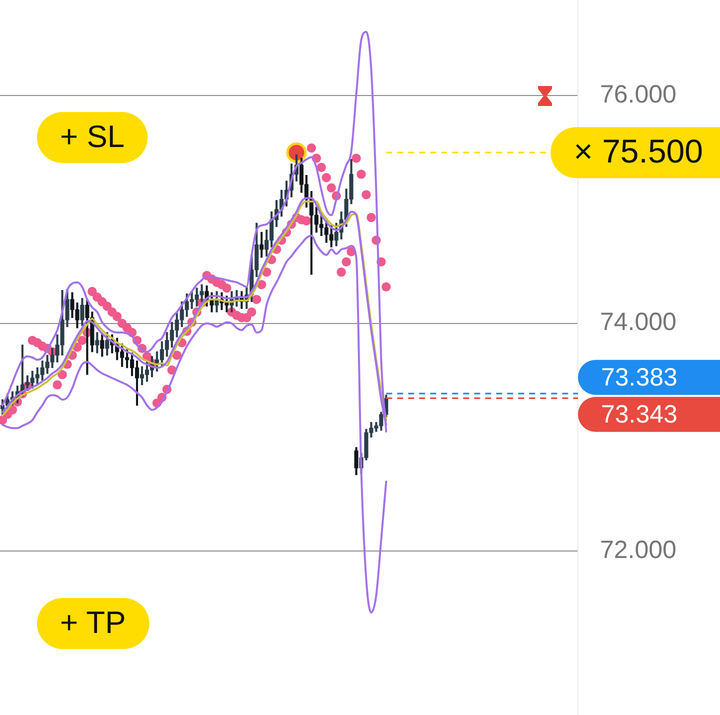 The height and width of the screenshot is (715, 720). What do you see at coordinates (638, 94) in the screenshot?
I see `y-tick-label: 76.000` at bounding box center [638, 94].